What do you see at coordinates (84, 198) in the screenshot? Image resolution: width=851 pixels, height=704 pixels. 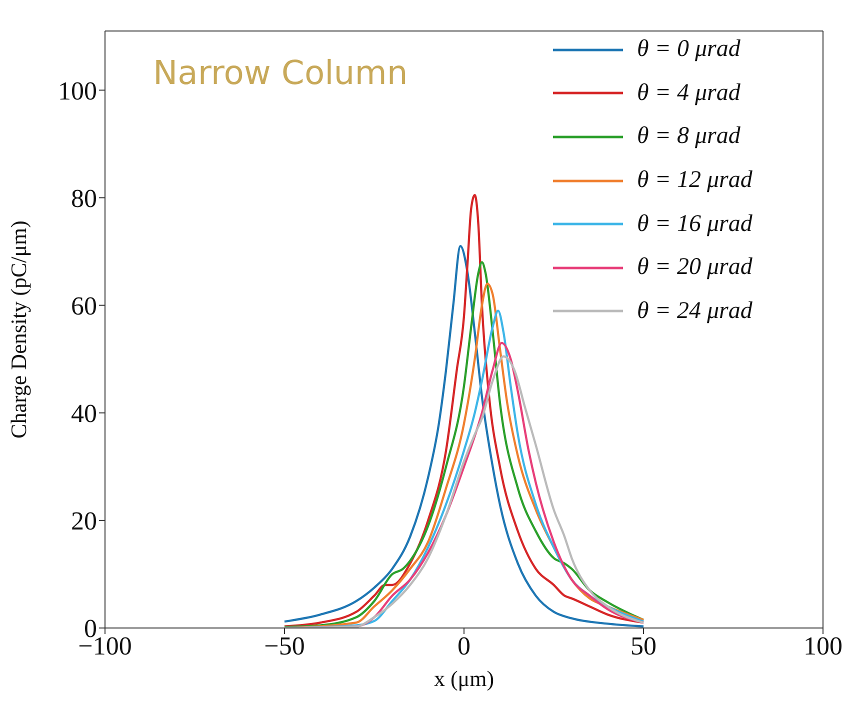 I see `y-tick-label: 80` at bounding box center [84, 198].